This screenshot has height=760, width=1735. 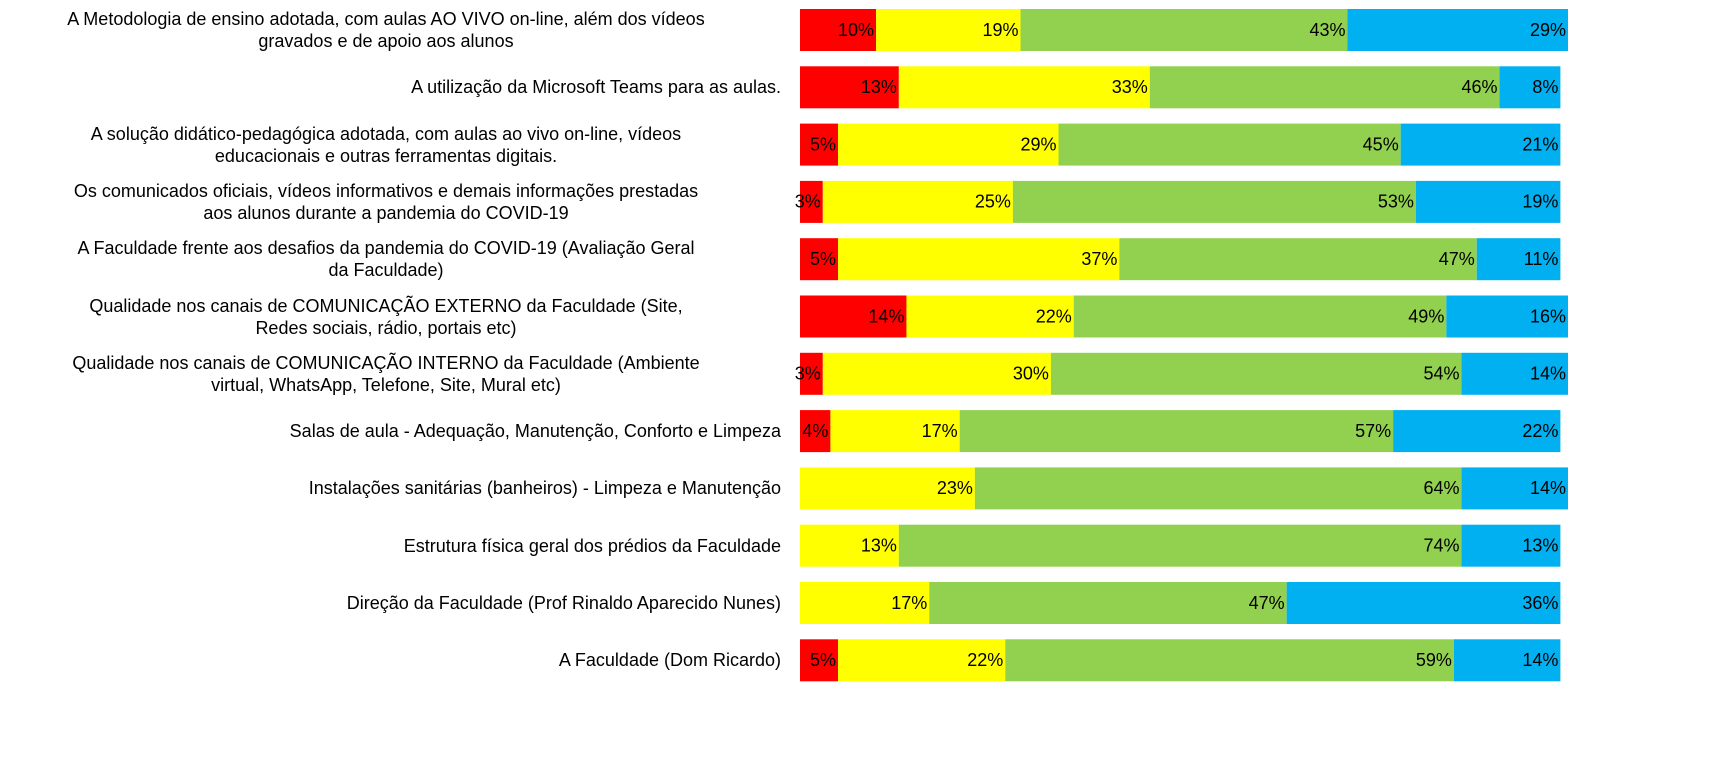 What do you see at coordinates (1442, 545) in the screenshot?
I see `value-label: 74%` at bounding box center [1442, 545].